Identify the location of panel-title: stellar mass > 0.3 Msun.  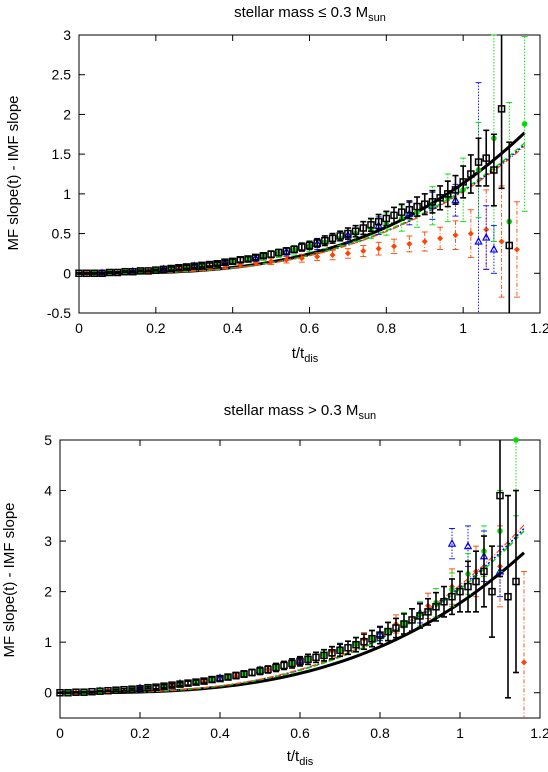
(300, 412).